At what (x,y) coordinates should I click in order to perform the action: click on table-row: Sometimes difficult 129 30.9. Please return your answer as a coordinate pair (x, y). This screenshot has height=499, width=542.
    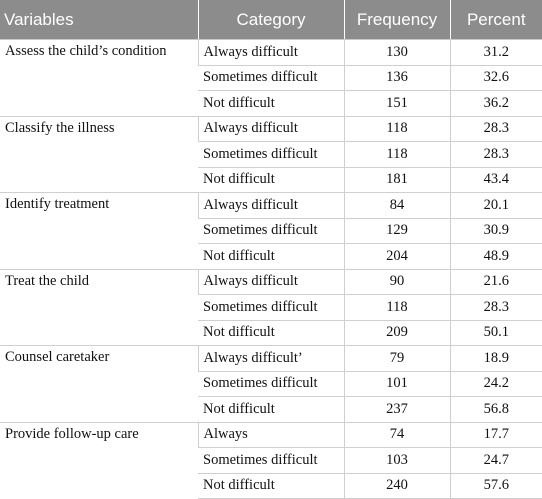
    Looking at the image, I should click on (271, 230).